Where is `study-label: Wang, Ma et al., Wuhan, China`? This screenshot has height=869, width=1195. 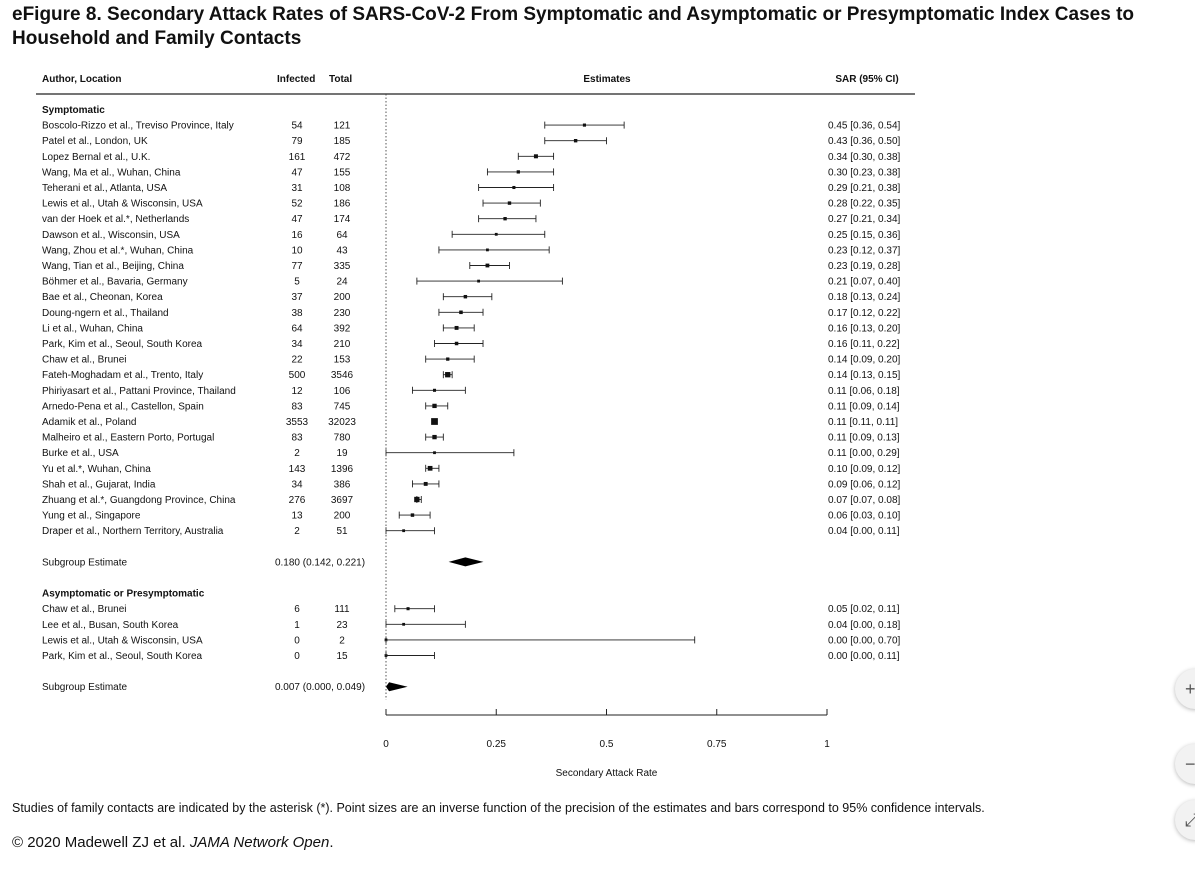 study-label: Wang, Ma et al., Wuhan, China is located at coordinates (111, 172).